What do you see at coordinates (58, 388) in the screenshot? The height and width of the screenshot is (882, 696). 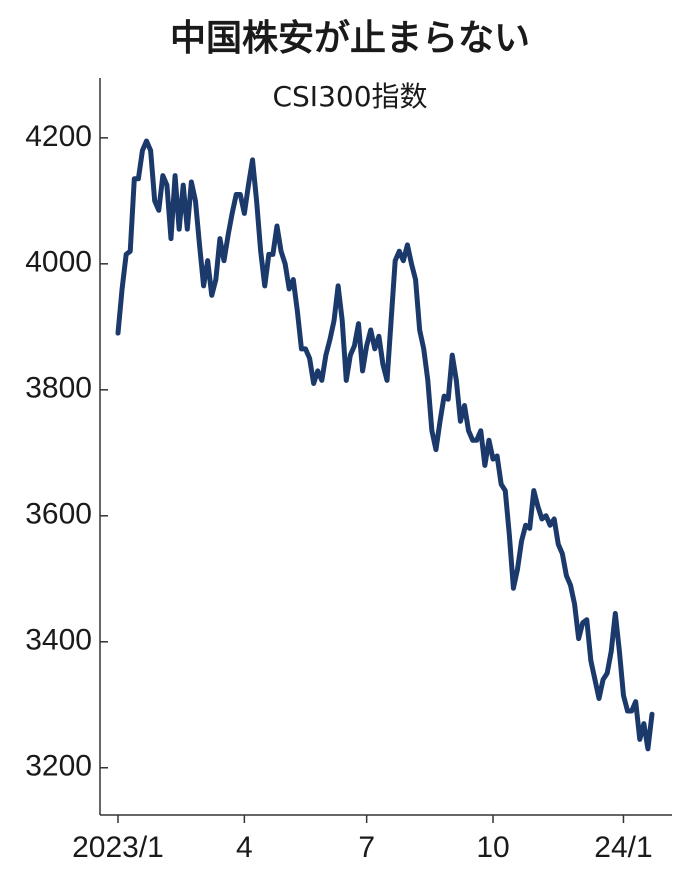 I see `y-tick-label: 3800` at bounding box center [58, 388].